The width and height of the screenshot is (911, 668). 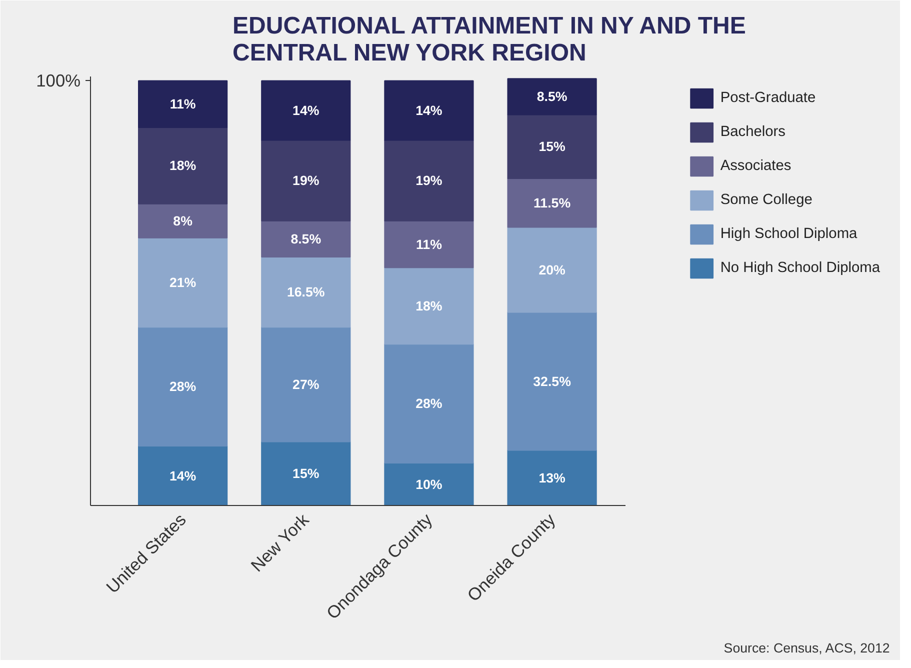 I want to click on data-label: 27%, so click(x=306, y=384).